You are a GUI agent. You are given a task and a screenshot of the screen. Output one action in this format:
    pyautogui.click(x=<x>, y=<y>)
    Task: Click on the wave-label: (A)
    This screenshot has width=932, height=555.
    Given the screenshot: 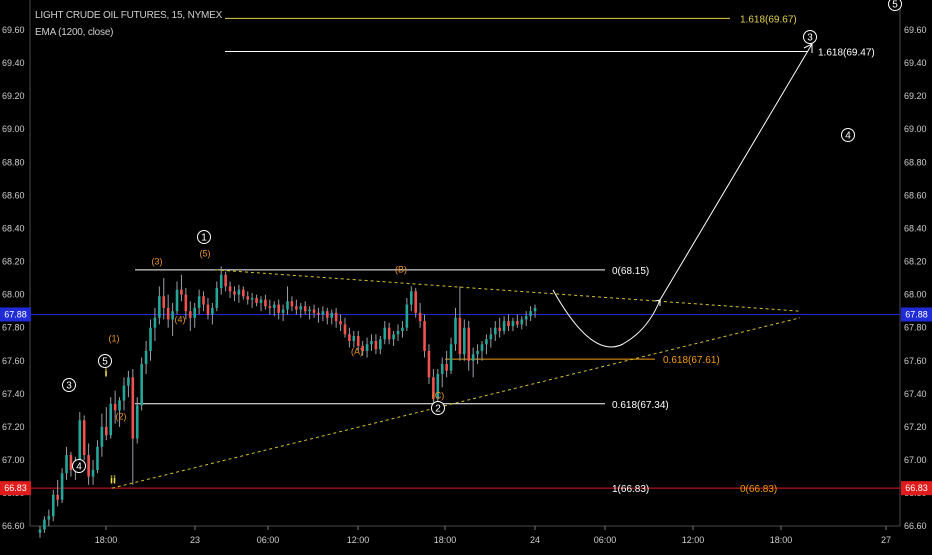 What is the action you would take?
    pyautogui.click(x=357, y=352)
    